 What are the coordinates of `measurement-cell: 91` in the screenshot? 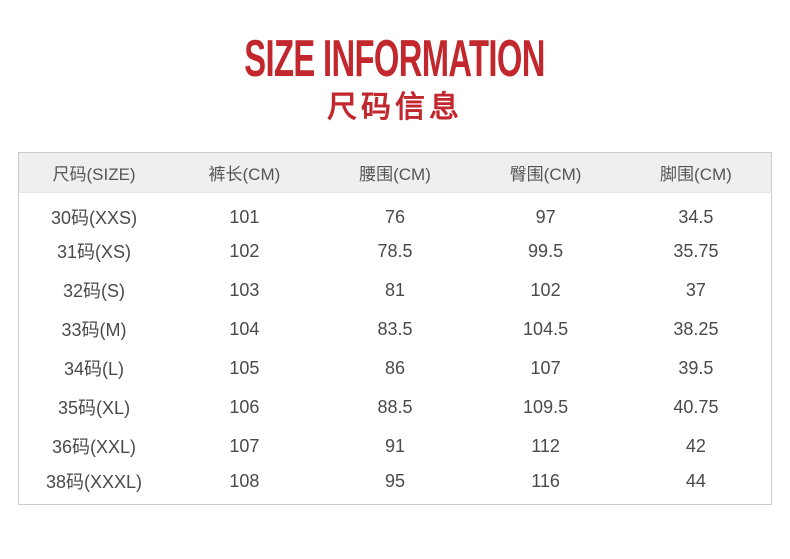 It's located at (395, 446).